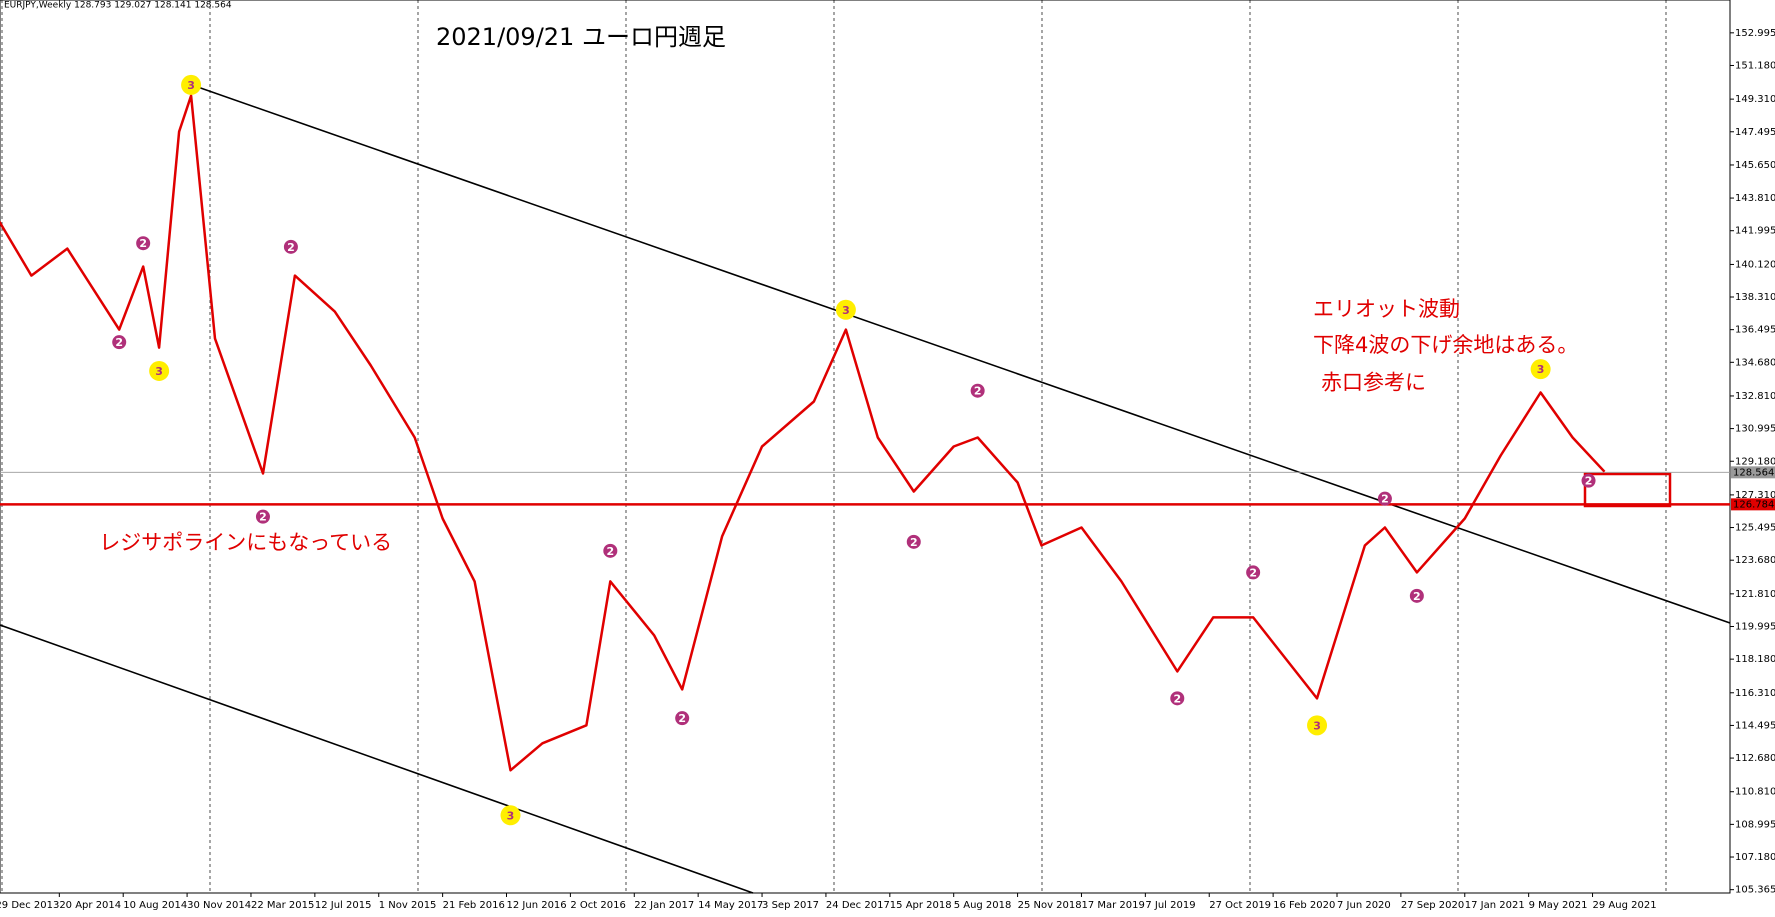 This screenshot has width=1775, height=917. I want to click on x-tick-label: 21 Feb 2016, so click(474, 905).